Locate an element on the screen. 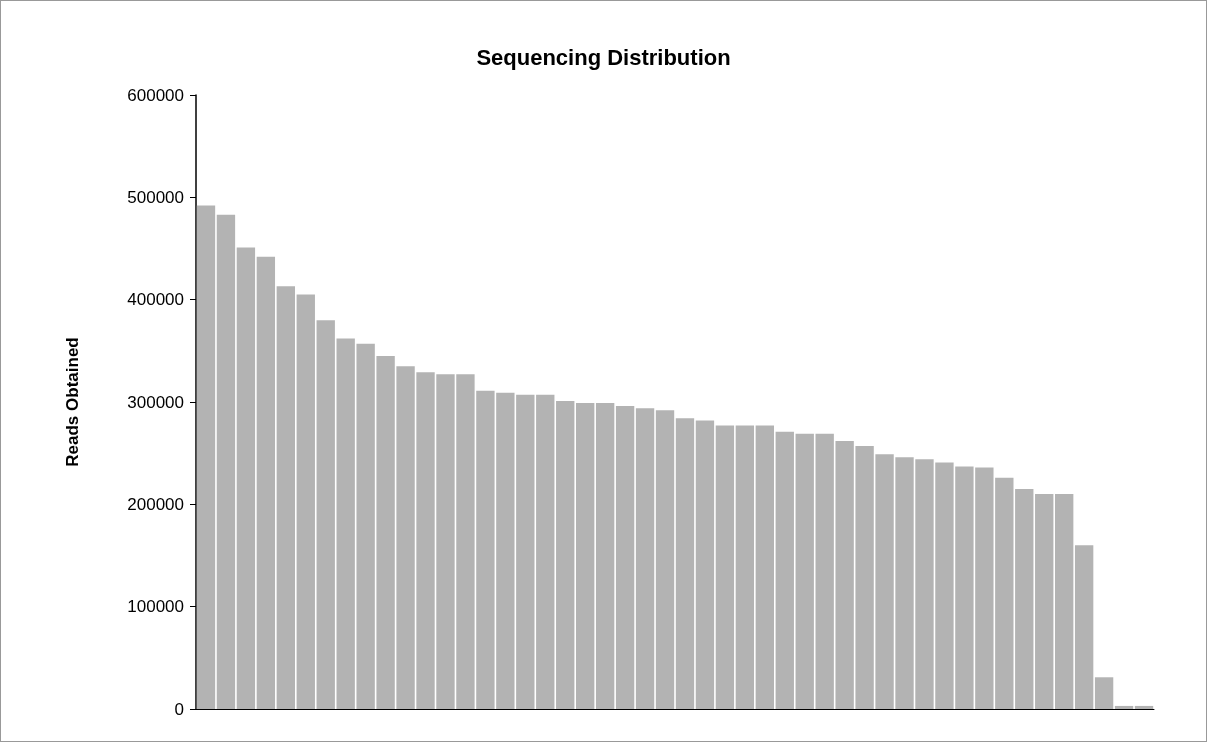 This screenshot has width=1209, height=744. chart-title: Sequencing Distribution is located at coordinates (603, 57).